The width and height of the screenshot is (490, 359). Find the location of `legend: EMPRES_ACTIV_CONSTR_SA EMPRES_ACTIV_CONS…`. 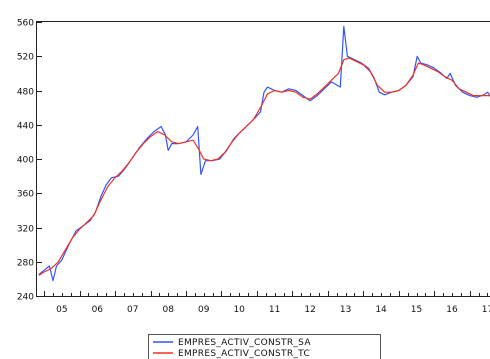

legend: EMPRES_ACTIV_CONSTR_SA EMPRES_ACTIV_CONS… is located at coordinates (264, 346).